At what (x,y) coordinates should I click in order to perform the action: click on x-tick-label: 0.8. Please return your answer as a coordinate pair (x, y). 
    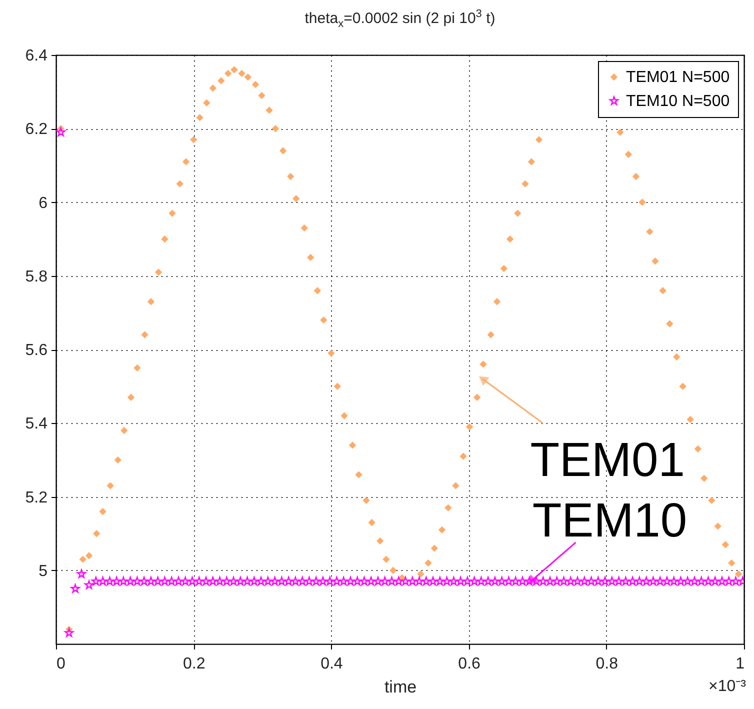
    Looking at the image, I should click on (607, 664).